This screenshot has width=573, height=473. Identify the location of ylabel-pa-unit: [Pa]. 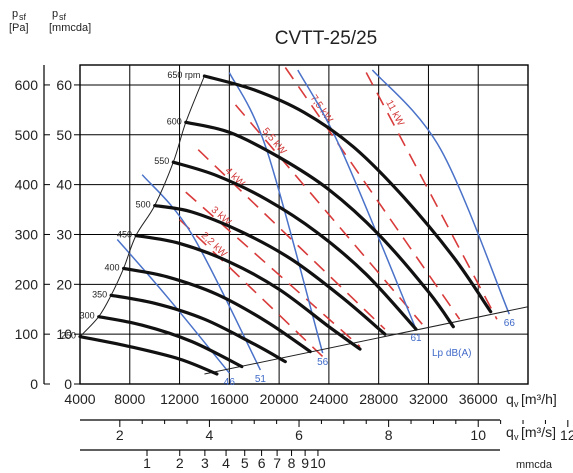
(19, 28).